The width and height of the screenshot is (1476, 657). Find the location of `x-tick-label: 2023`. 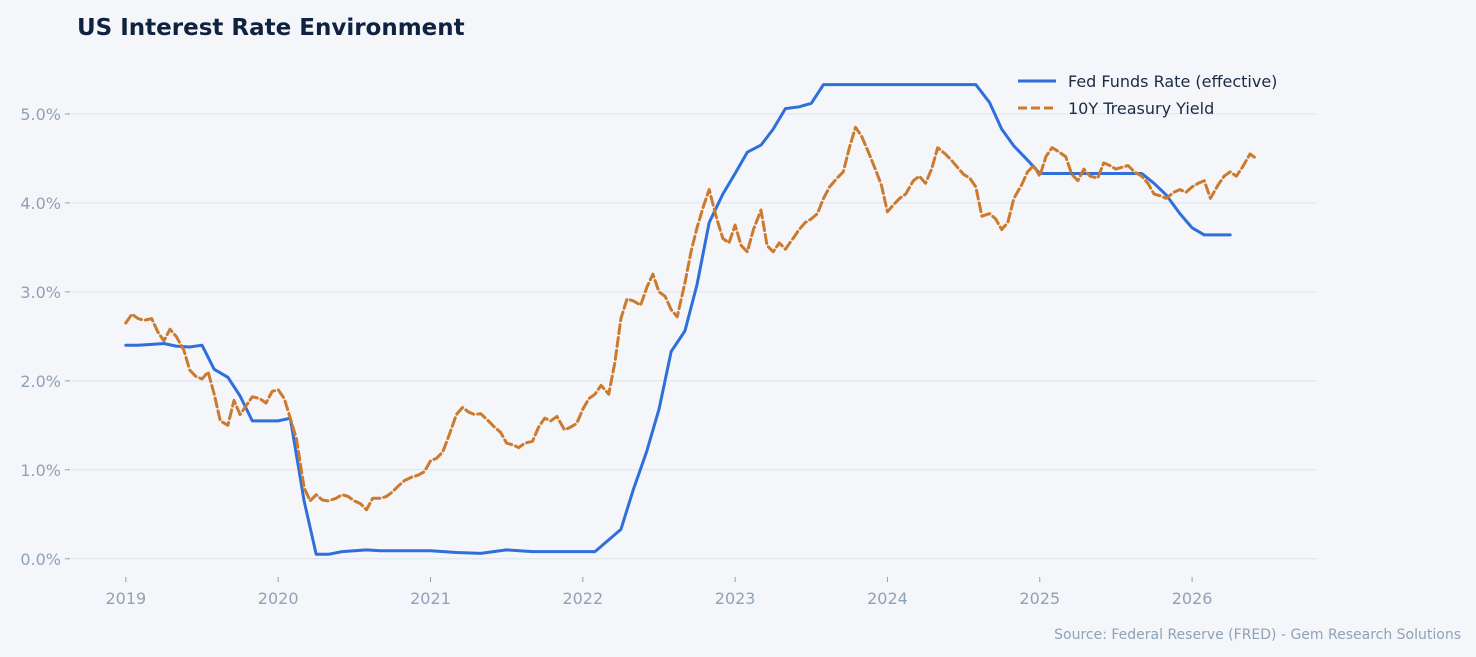

x-tick-label: 2023 is located at coordinates (735, 598).